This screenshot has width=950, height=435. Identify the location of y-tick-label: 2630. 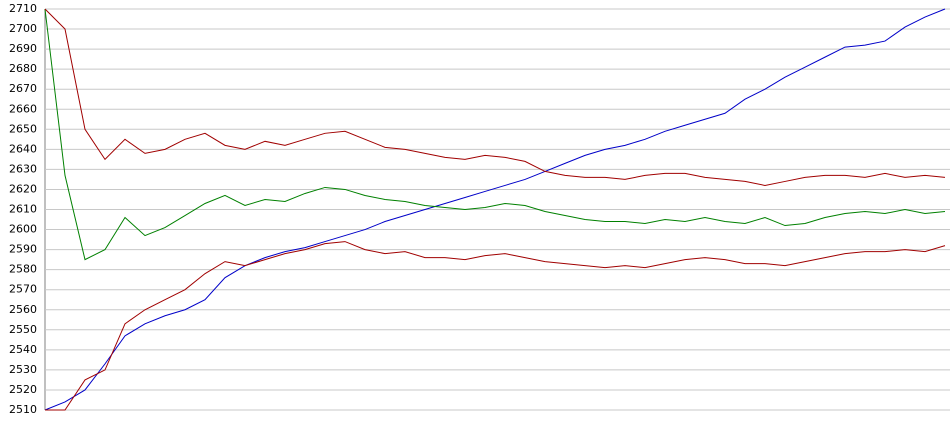
(23, 168).